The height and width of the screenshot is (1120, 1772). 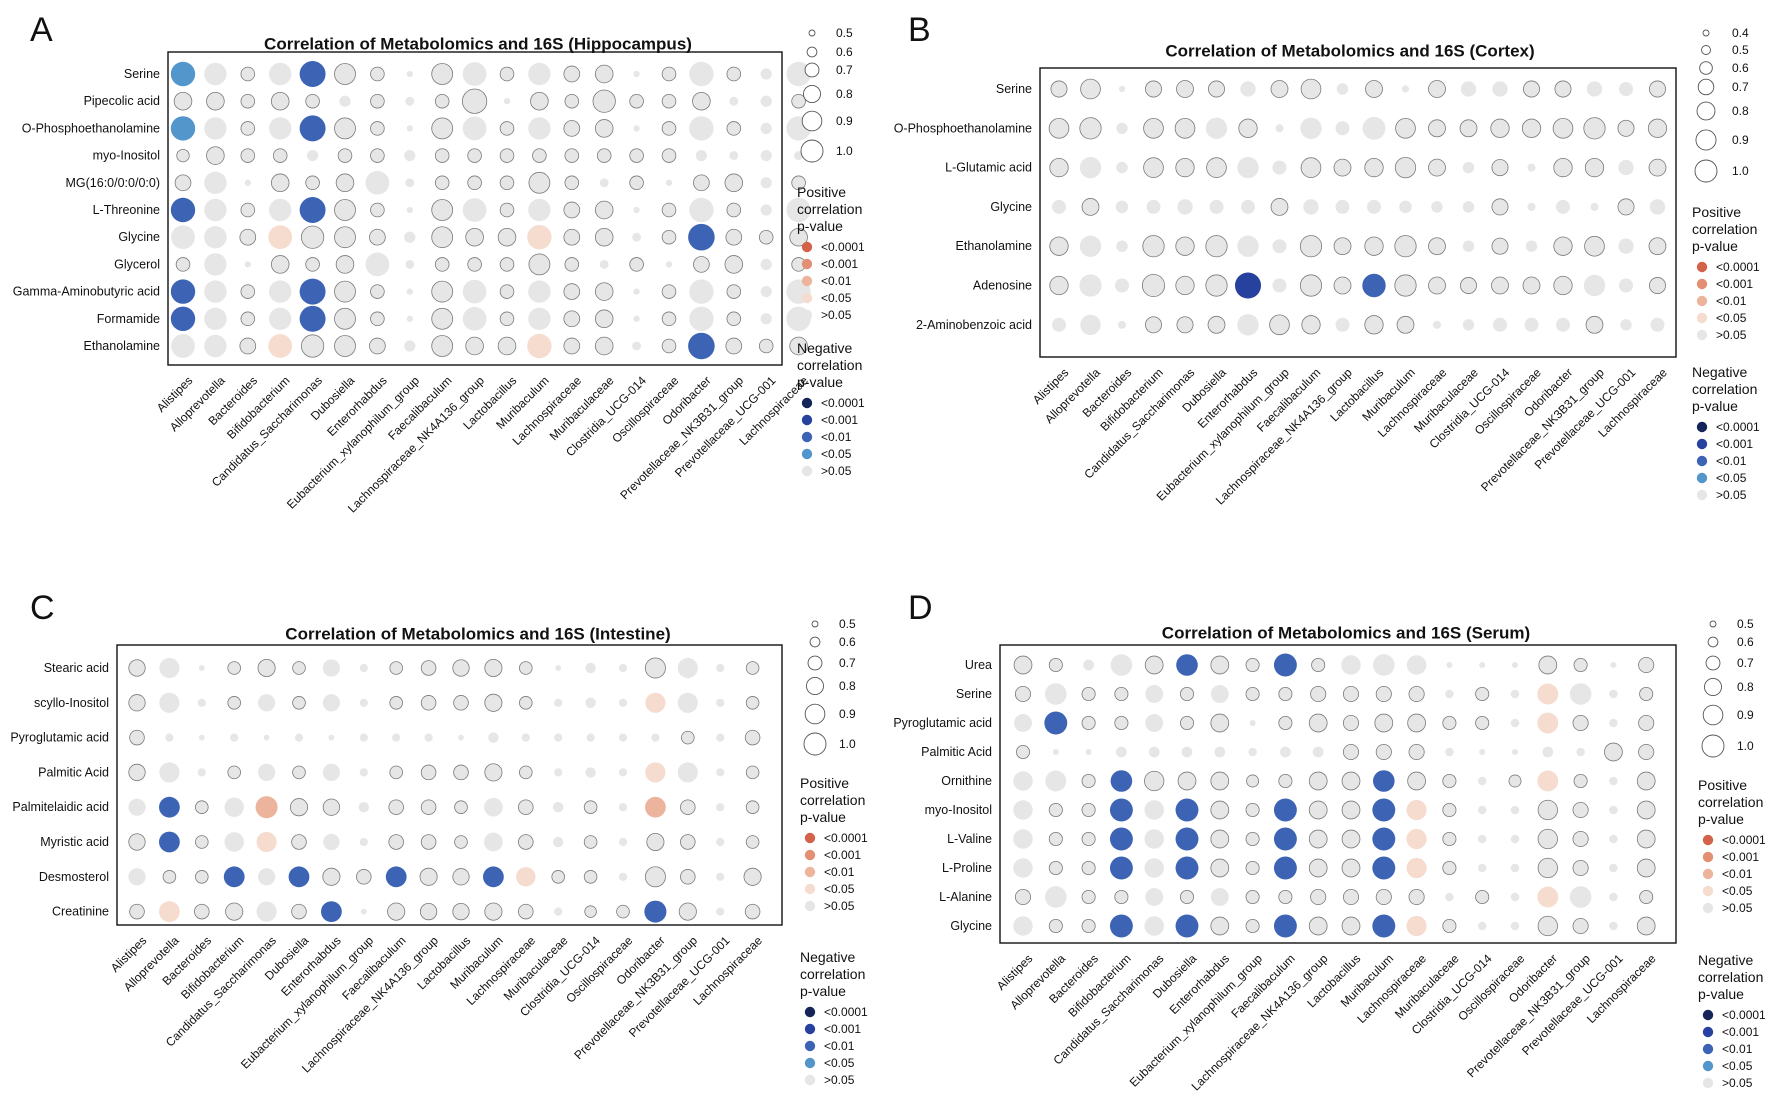 I want to click on dot-l-glutamic-acid-bacteroides, so click(x=1122, y=167).